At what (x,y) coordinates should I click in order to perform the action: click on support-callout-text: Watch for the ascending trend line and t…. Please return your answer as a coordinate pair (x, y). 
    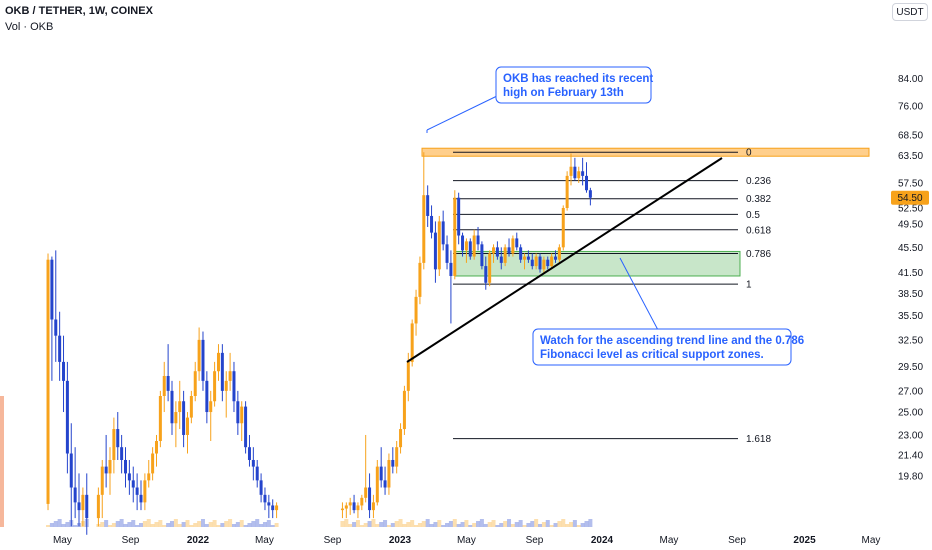
    Looking at the image, I should click on (672, 341).